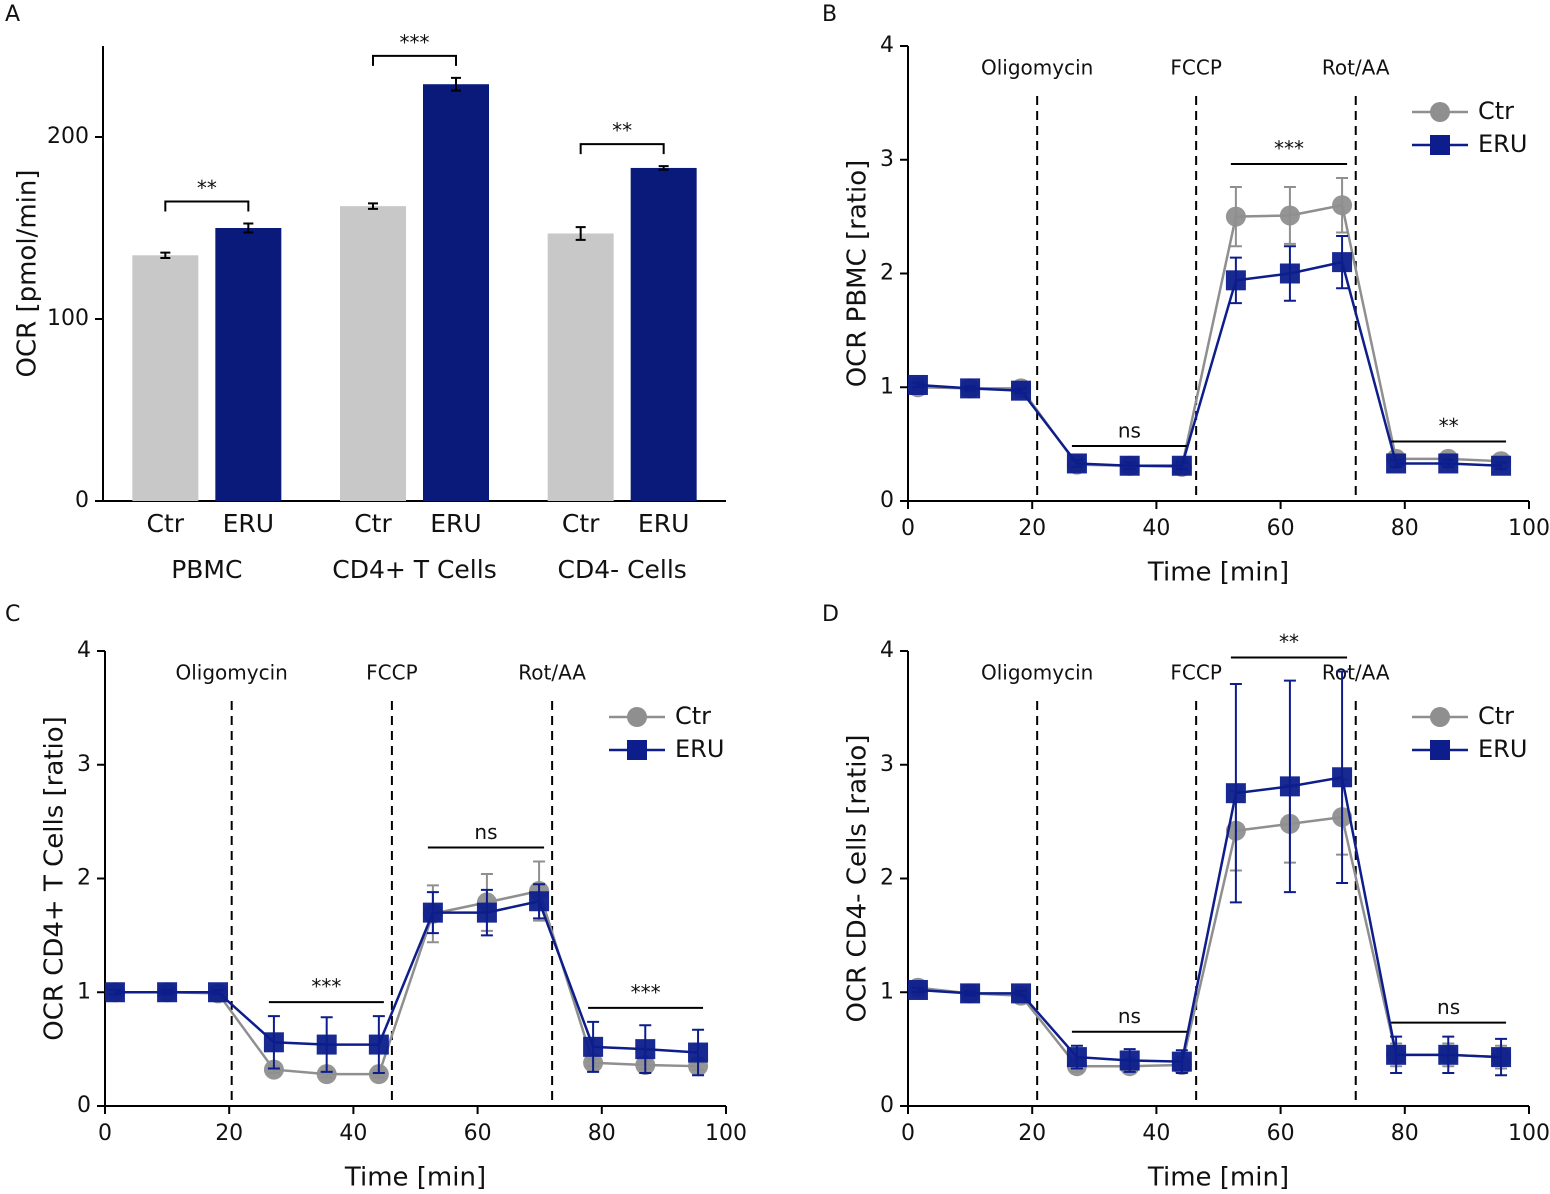 The height and width of the screenshot is (1194, 1550). I want to click on y-tick-label: 100, so click(68, 318).